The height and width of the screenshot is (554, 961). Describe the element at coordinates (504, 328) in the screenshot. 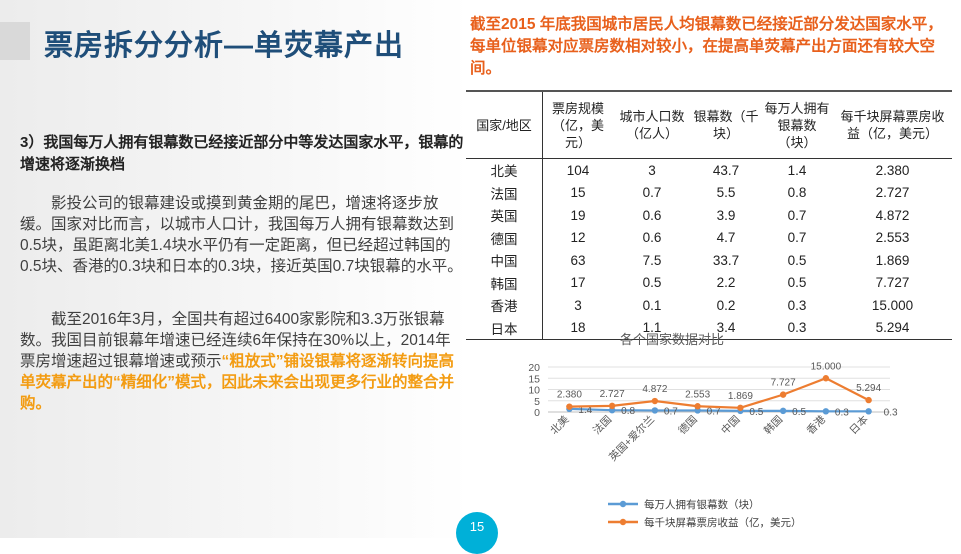

I see `table-cell: 日本` at that location.